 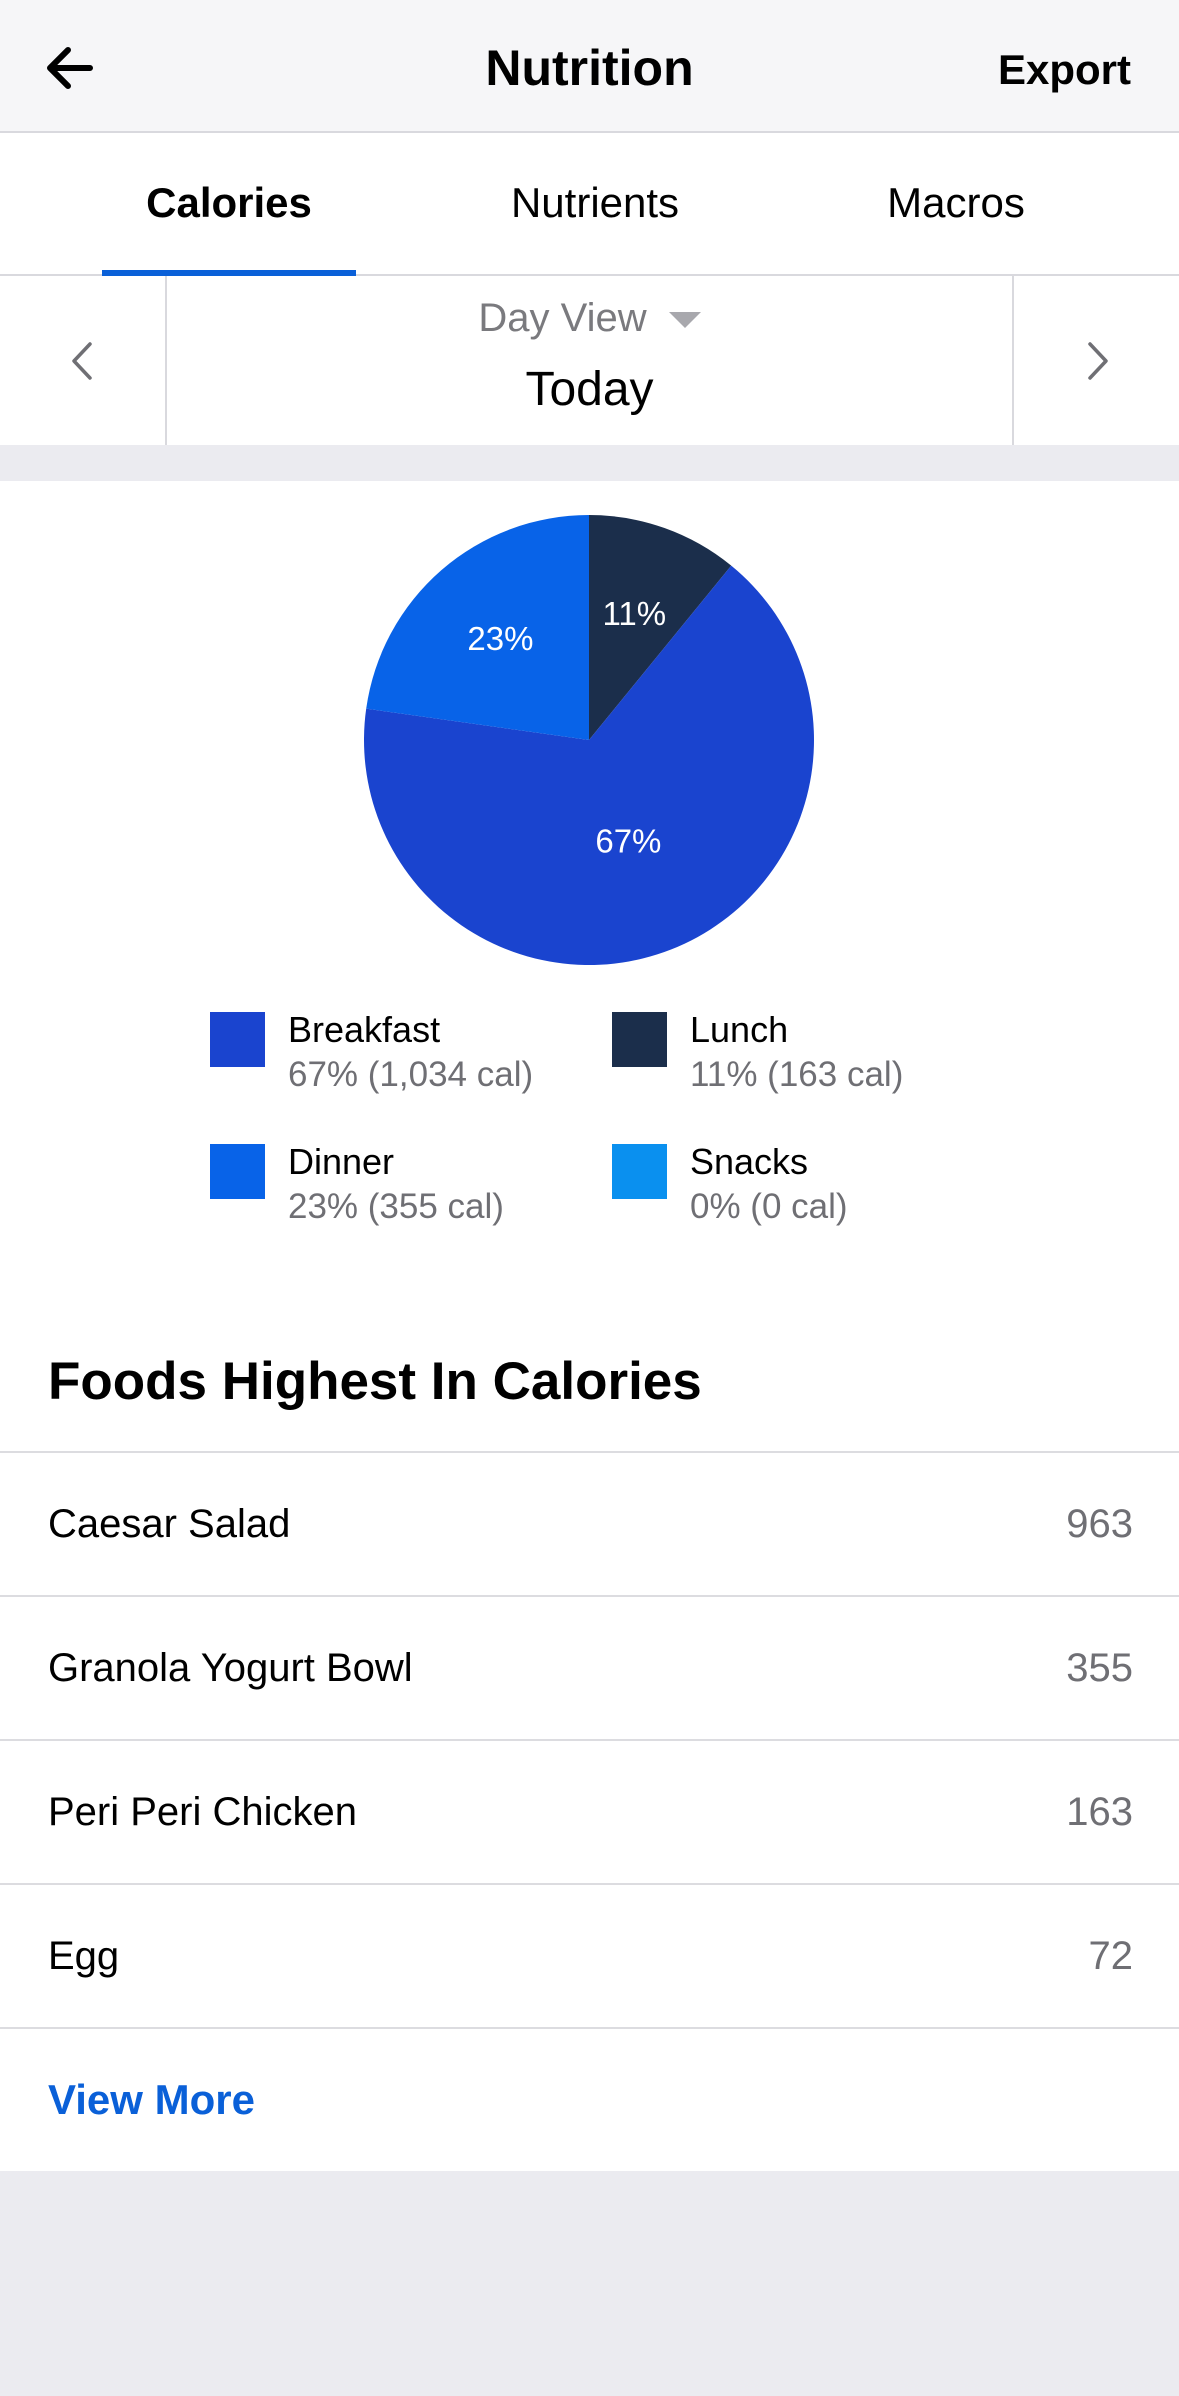 I want to click on legend-name: Dinner, so click(x=341, y=1161).